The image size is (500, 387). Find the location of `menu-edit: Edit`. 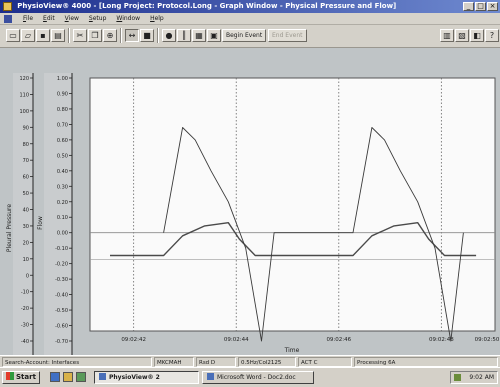

menu-edit: Edit is located at coordinates (49, 18).